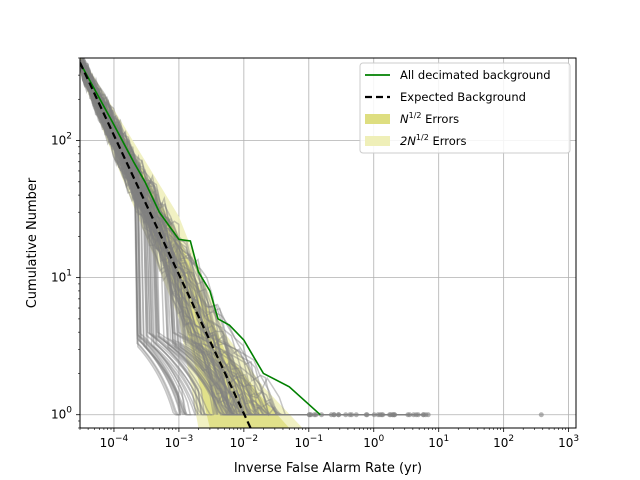 The height and width of the screenshot is (480, 640). I want to click on x-tick-label: 10³, so click(568, 442).